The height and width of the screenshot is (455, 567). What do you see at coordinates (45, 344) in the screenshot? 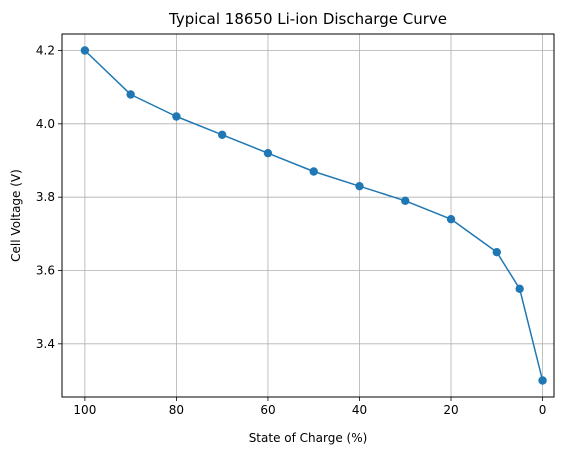
I see `y-tick-label: 3.4` at bounding box center [45, 344].